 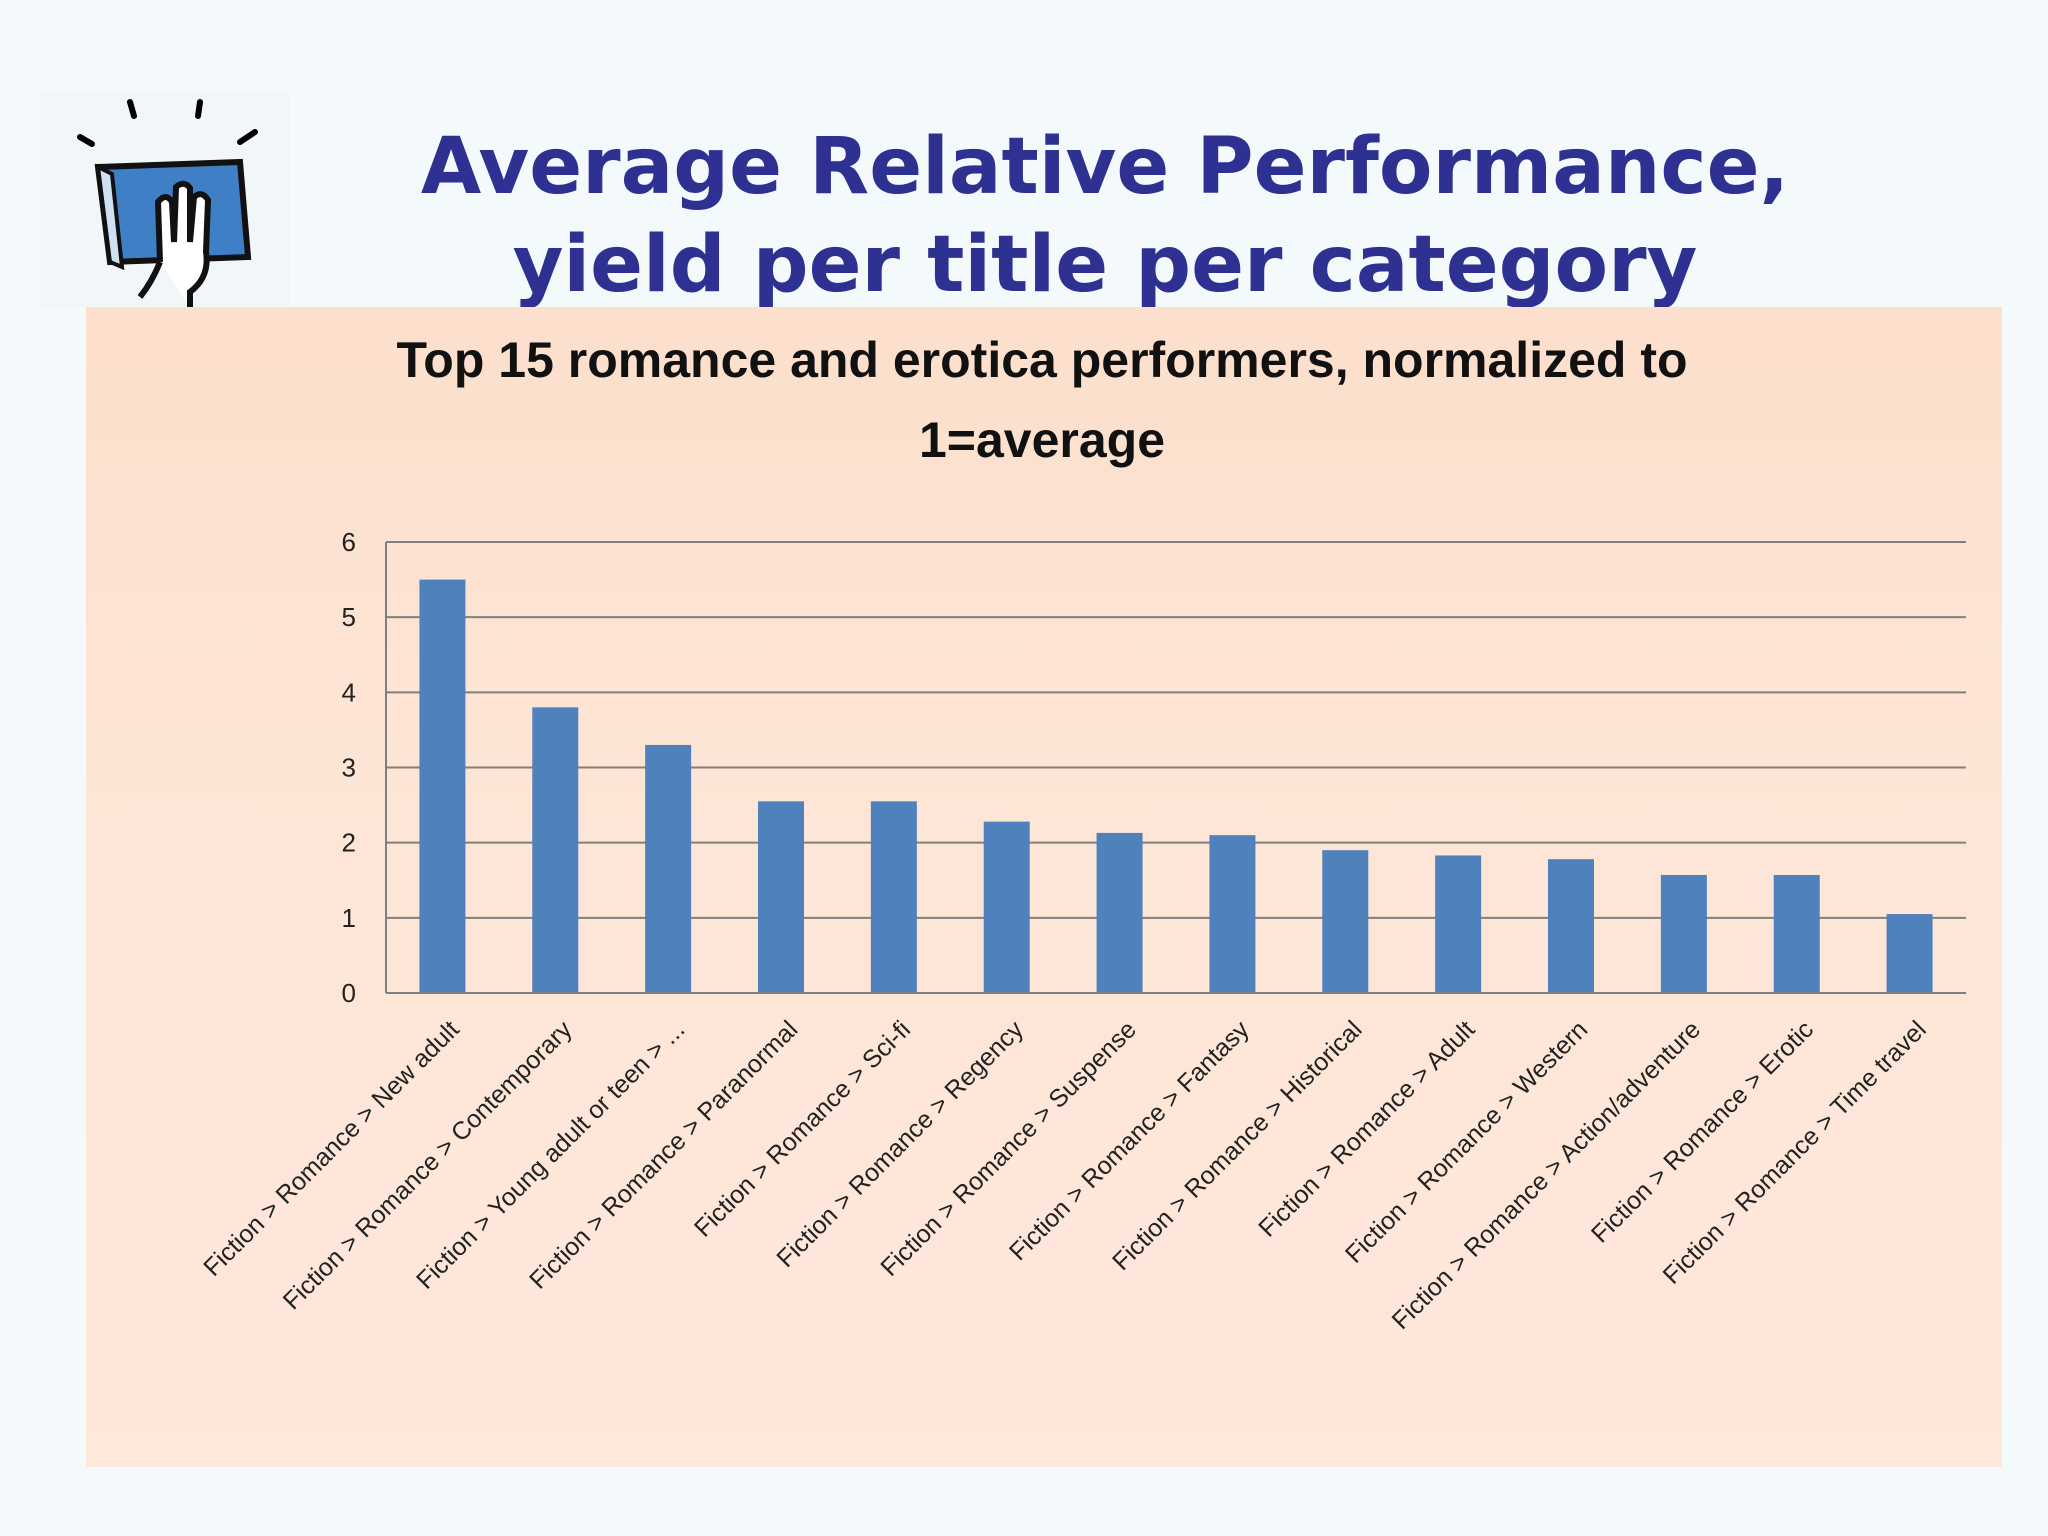 What do you see at coordinates (1105, 167) in the screenshot?
I see `slide-title-line-1: Average Relative Performance,` at bounding box center [1105, 167].